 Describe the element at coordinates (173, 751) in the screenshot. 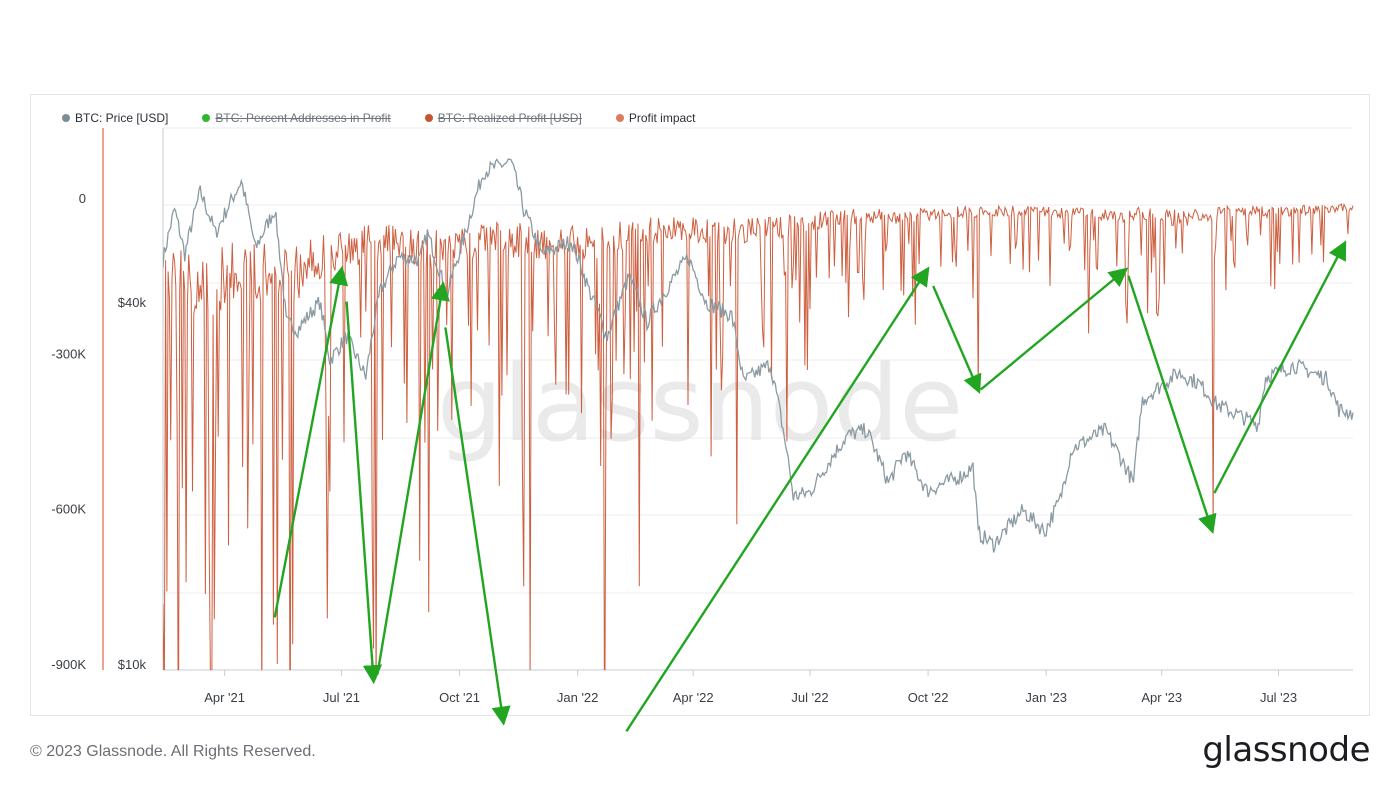

I see `footer-copyright: © 2023 Glassnode. All Rights Reserved.` at that location.